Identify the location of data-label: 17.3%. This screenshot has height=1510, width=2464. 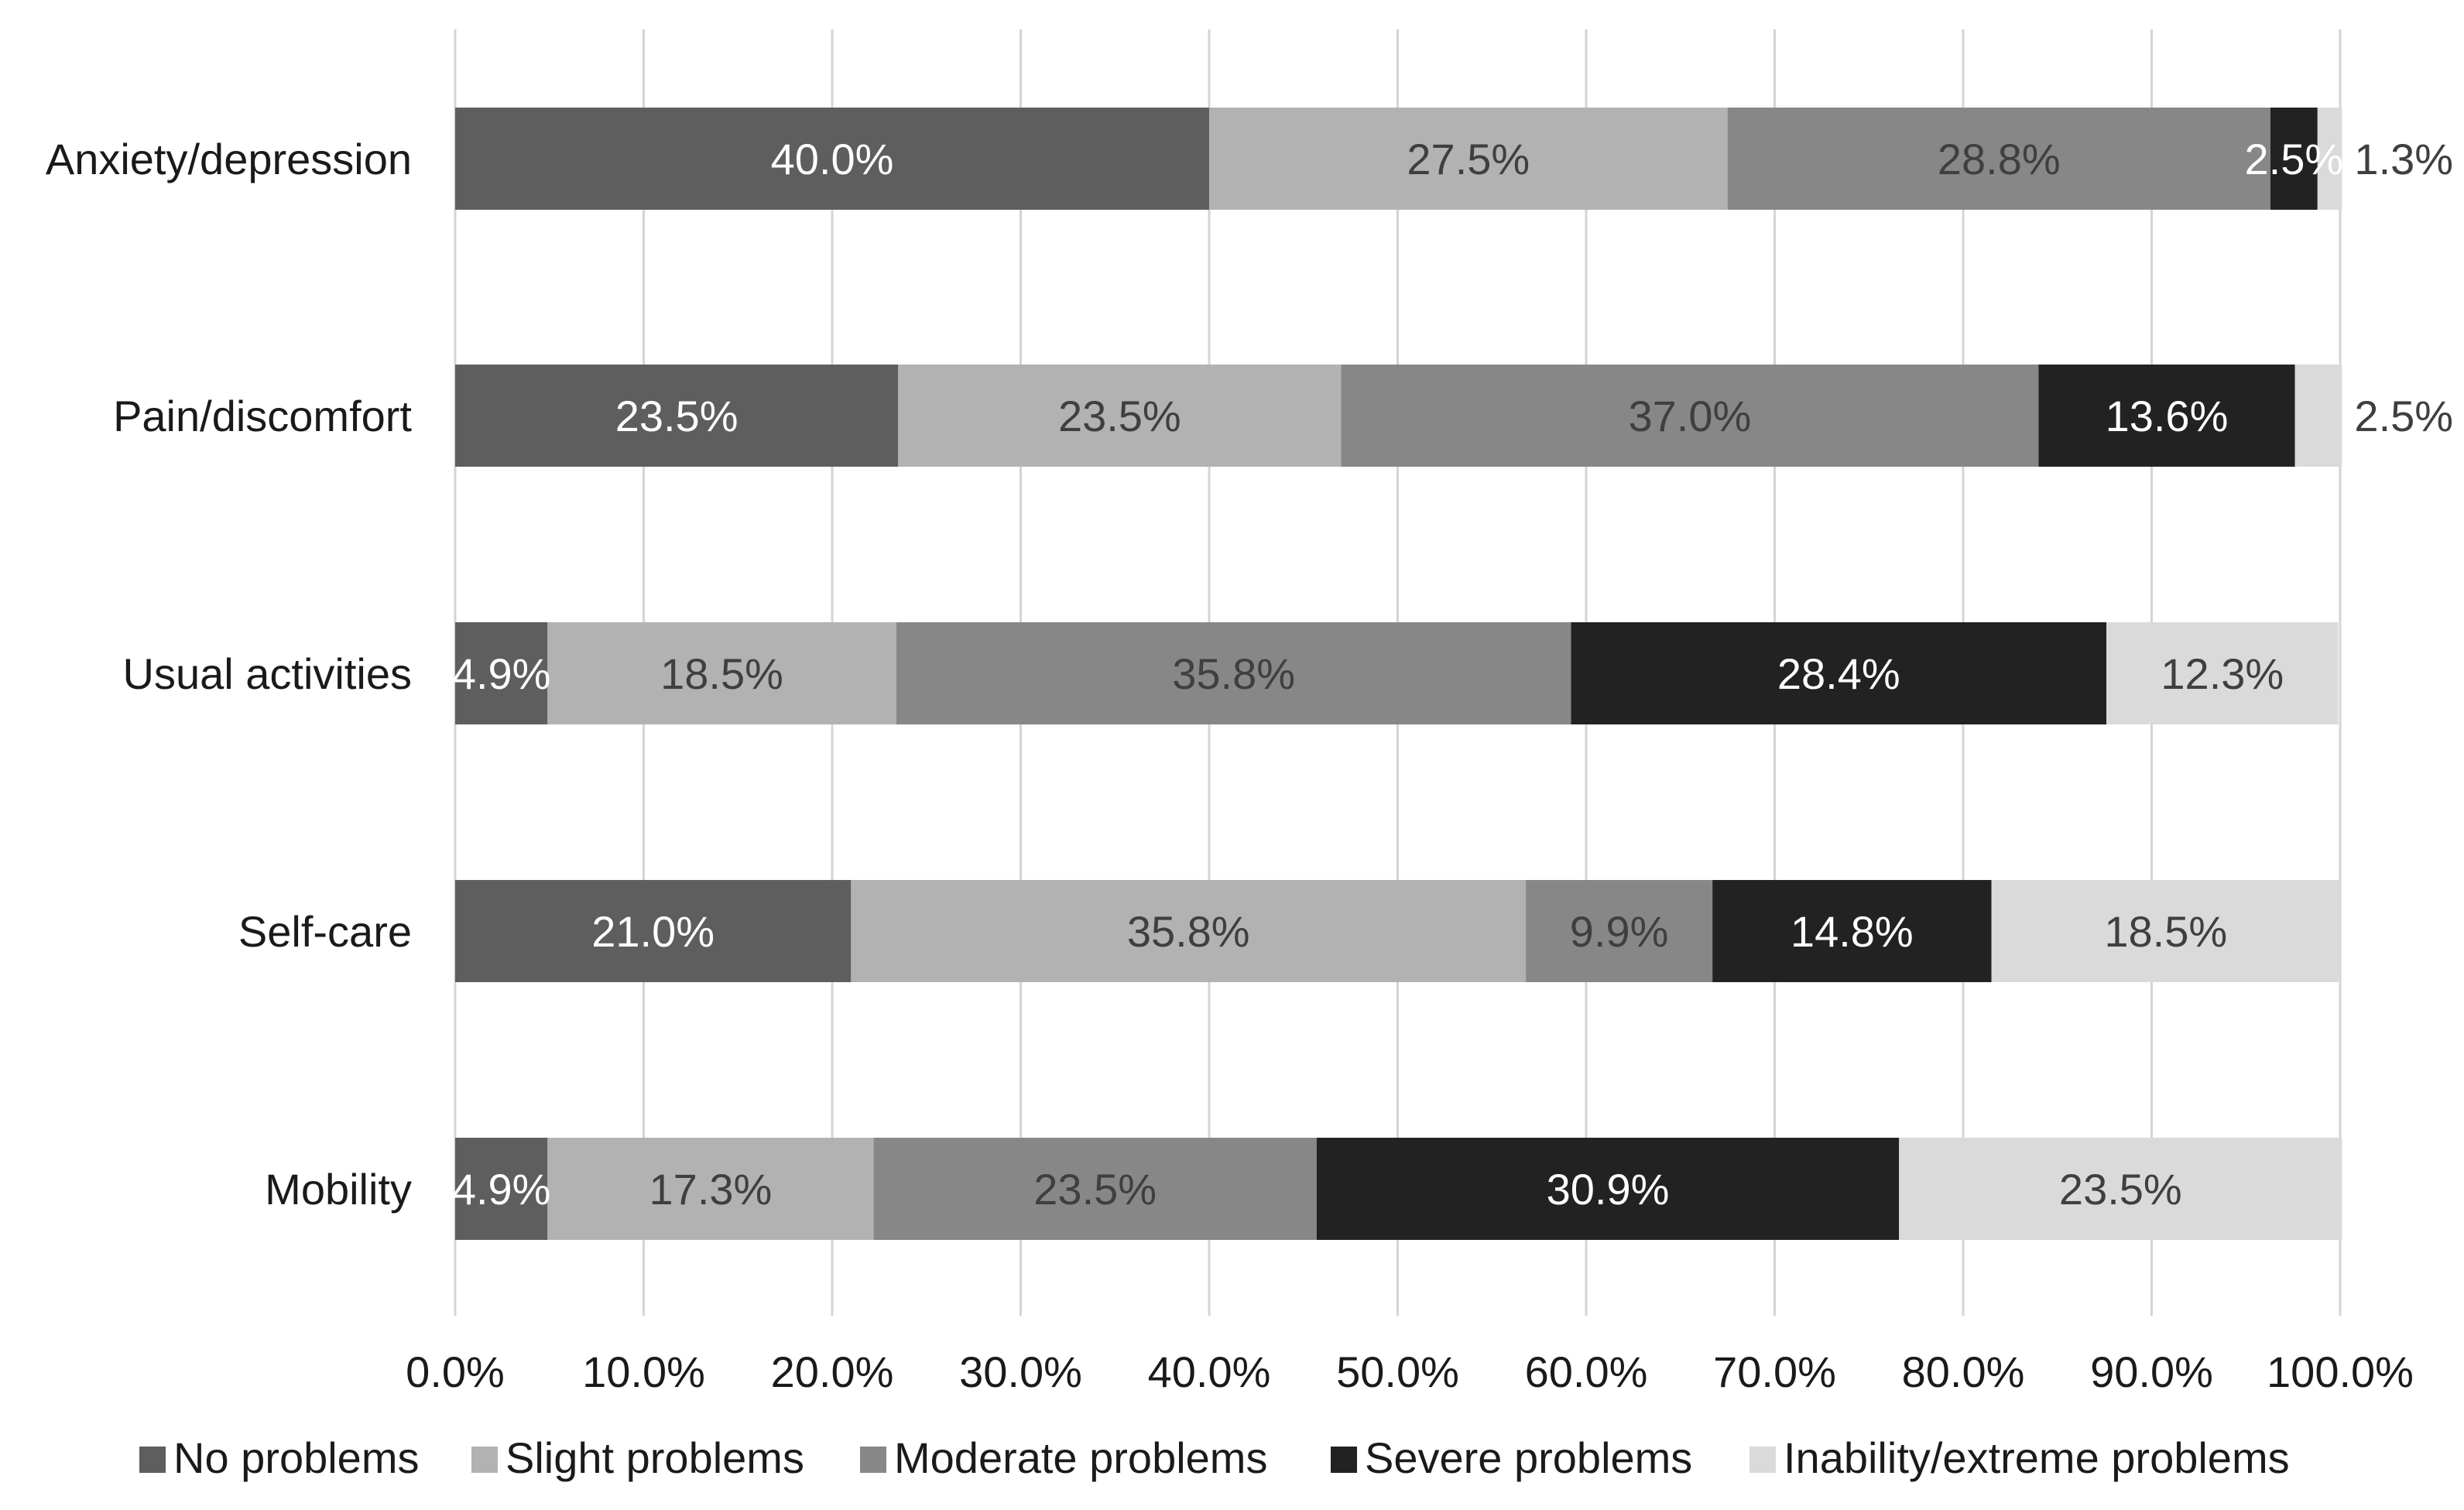
(711, 1189).